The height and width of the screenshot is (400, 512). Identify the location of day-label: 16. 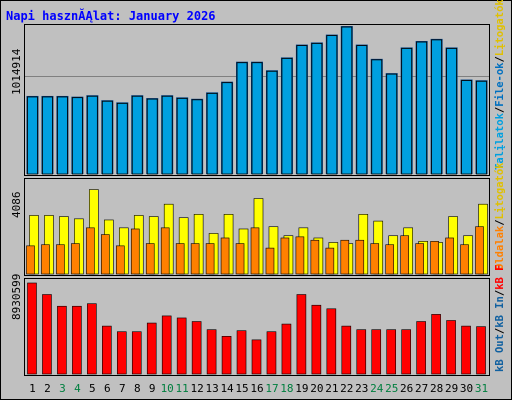
(256, 388).